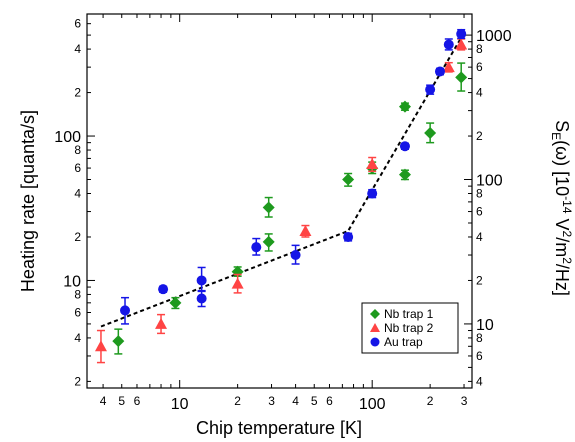 This screenshot has width=575, height=442. What do you see at coordinates (372, 404) in the screenshot?
I see `x-tick-label: 100` at bounding box center [372, 404].